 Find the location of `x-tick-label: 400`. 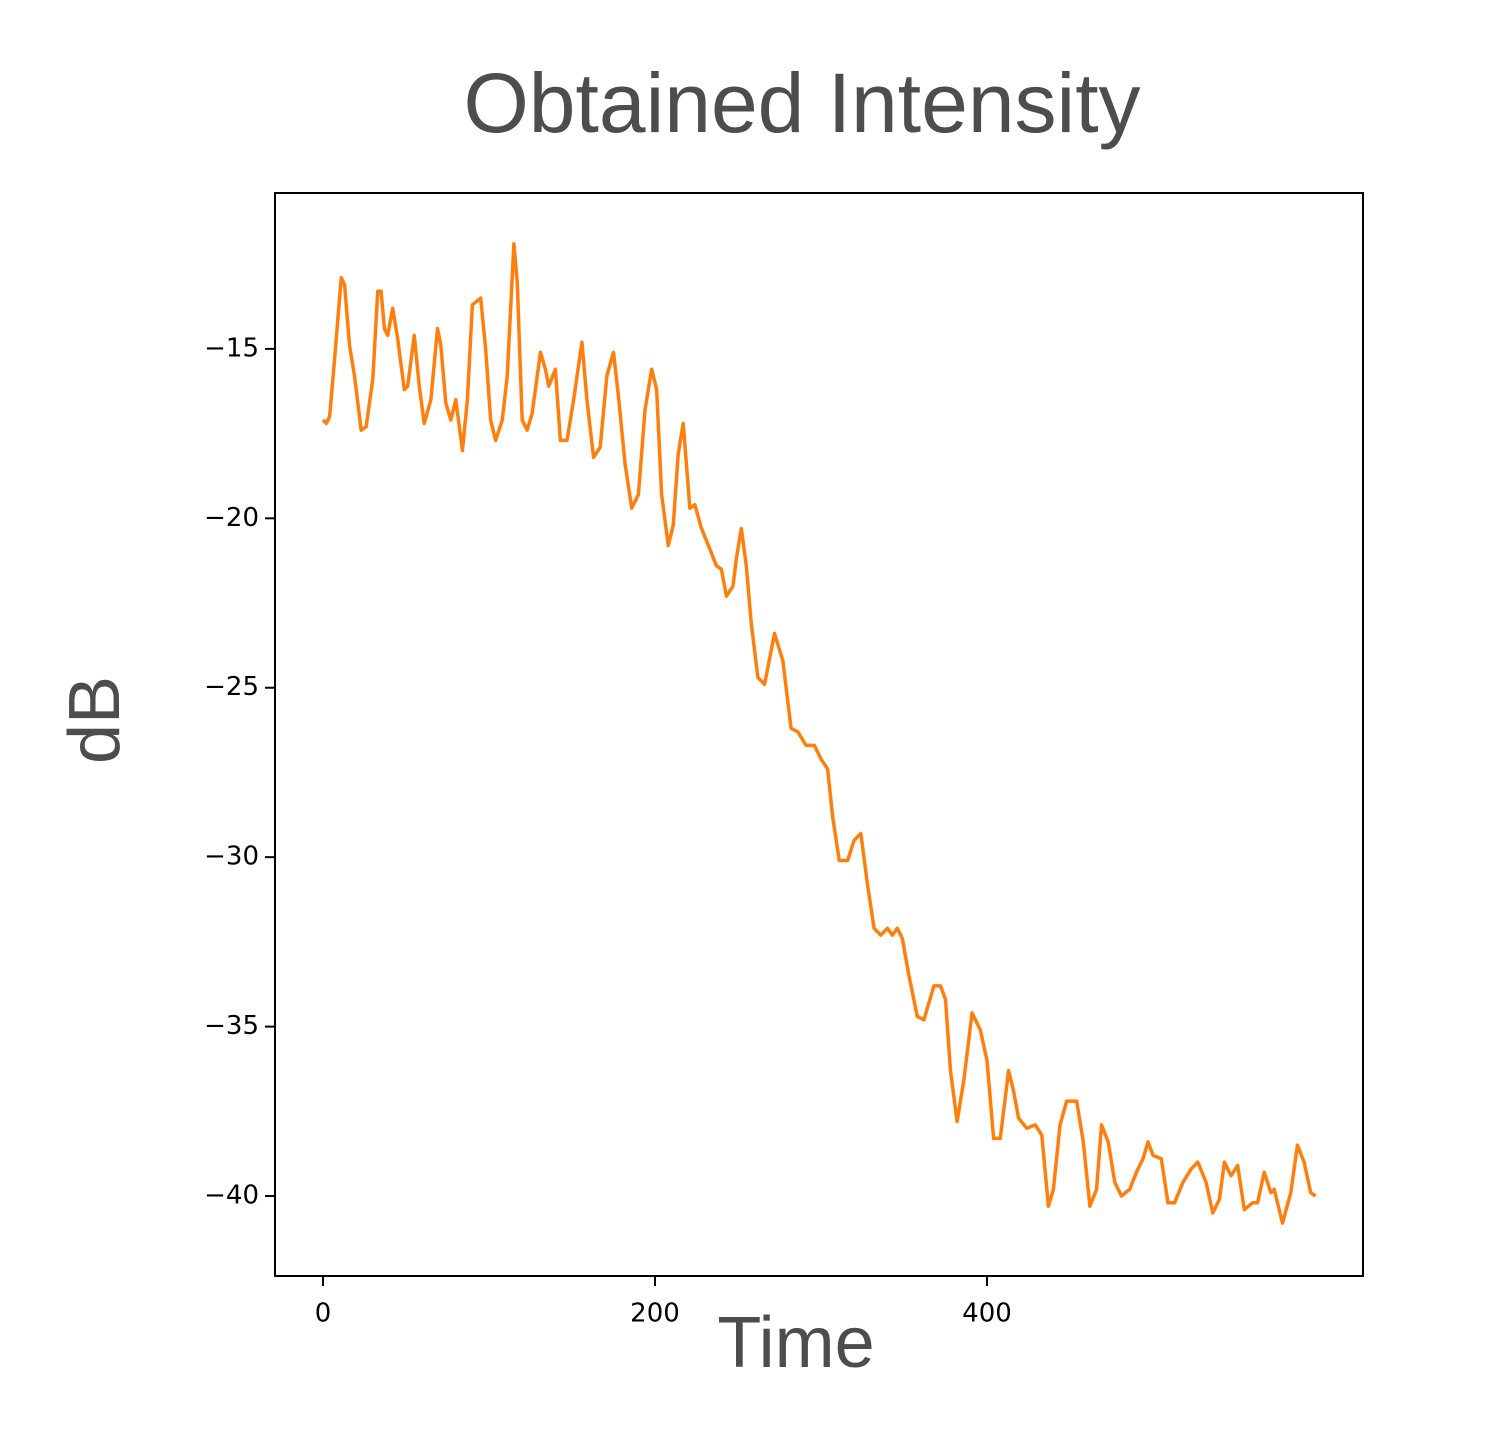

x-tick-label: 400 is located at coordinates (987, 1314).